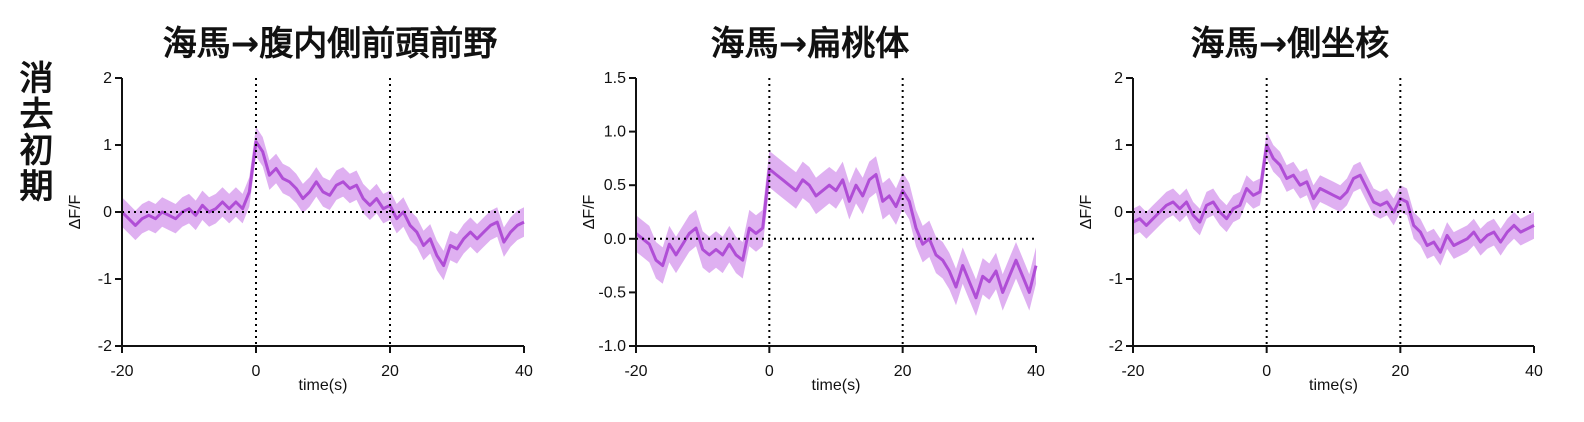 The width and height of the screenshot is (1584, 422). What do you see at coordinates (810, 44) in the screenshot?
I see `chart-title-amygdala: 海馬→扁桃体` at bounding box center [810, 44].